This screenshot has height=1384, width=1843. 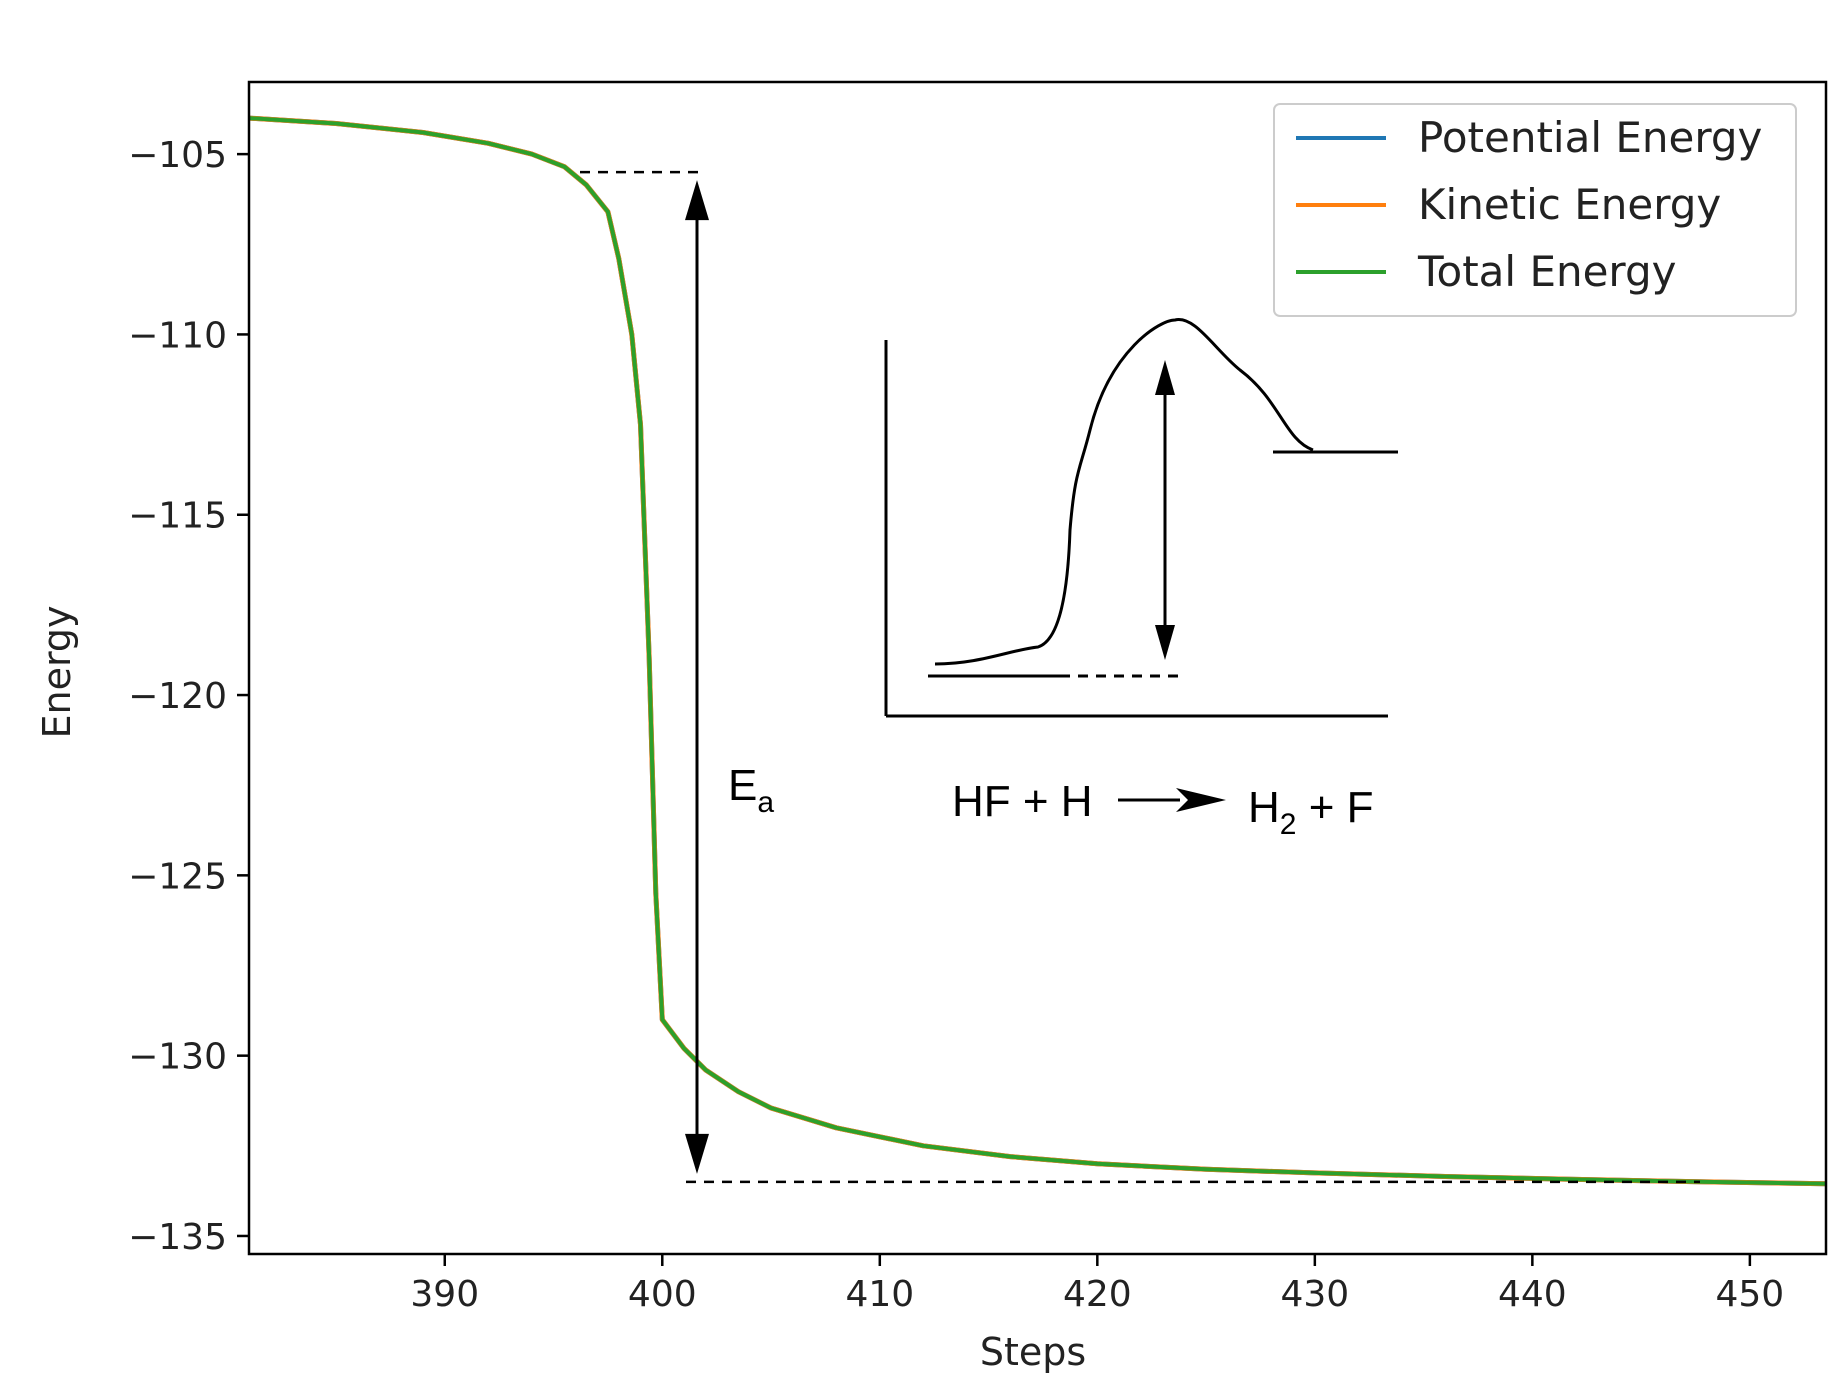 I want to click on y-tick-label: −130, so click(x=177, y=1057).